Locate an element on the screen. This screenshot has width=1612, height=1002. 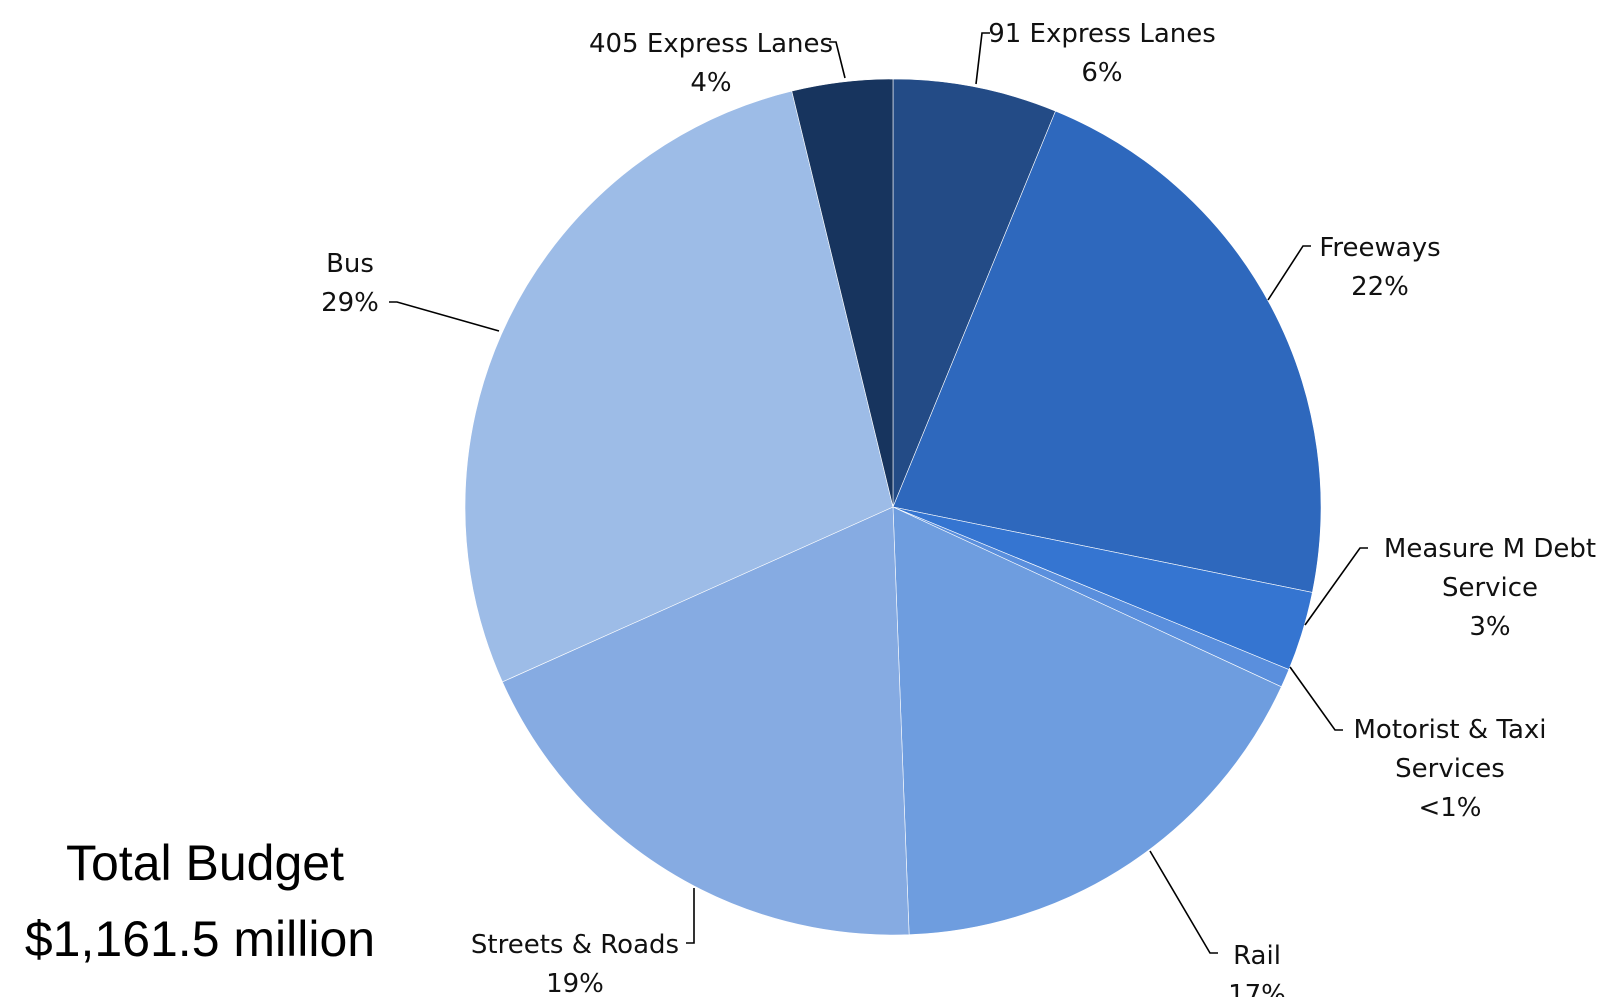
slice-percent-label: <1% is located at coordinates (1449, 808).